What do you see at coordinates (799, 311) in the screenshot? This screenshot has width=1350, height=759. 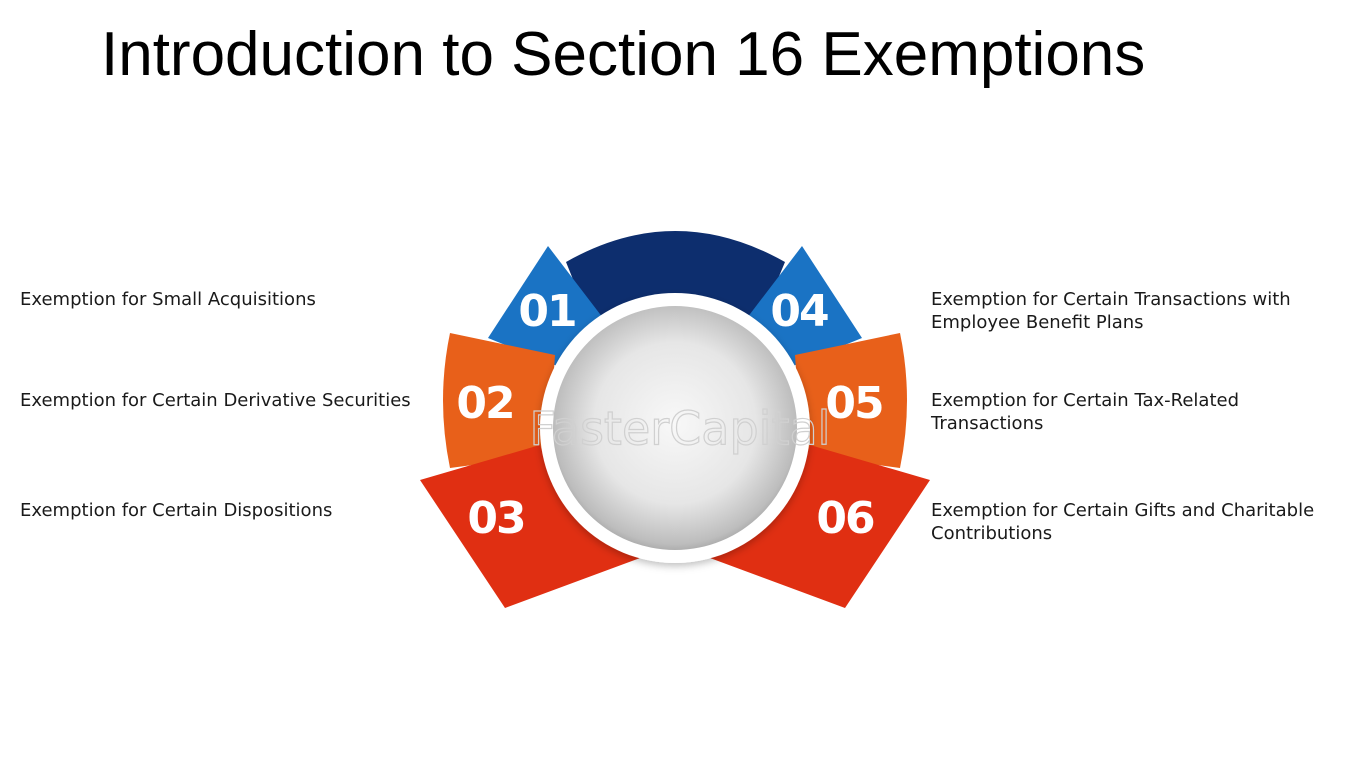 I see `number-04: 04` at bounding box center [799, 311].